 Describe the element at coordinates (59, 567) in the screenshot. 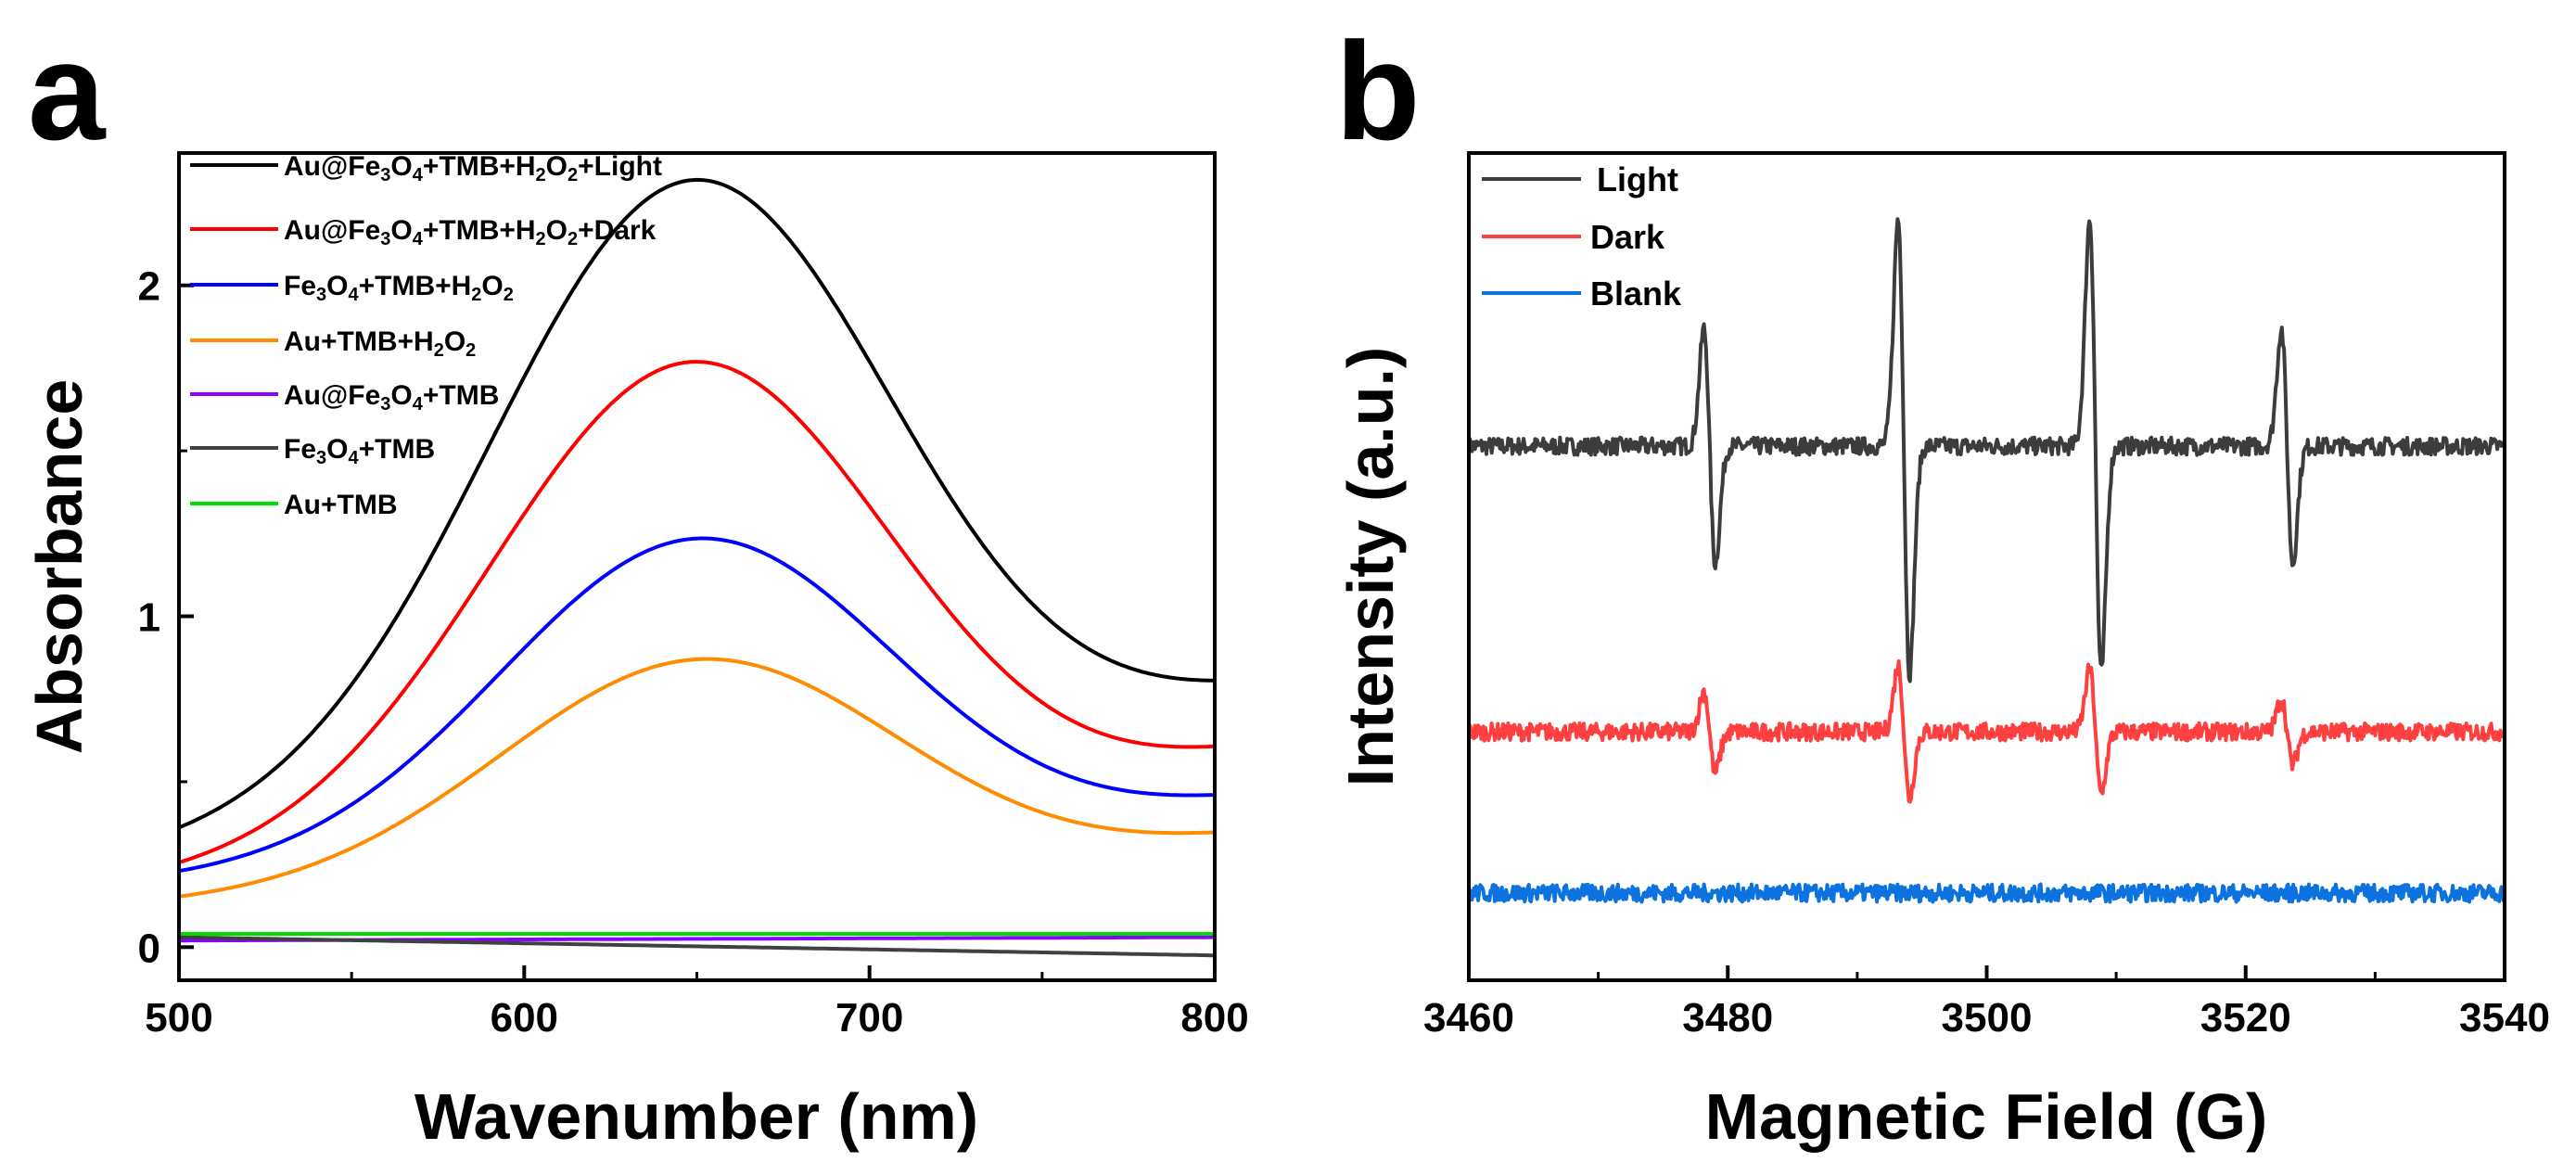

I see `panel-a-y-axis-title: Absorbance` at that location.